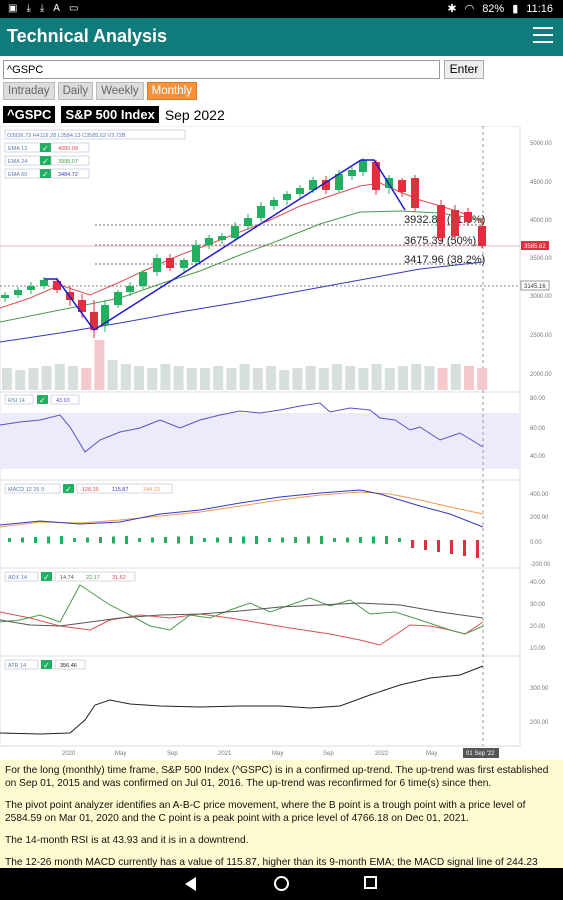 The image size is (563, 900). Describe the element at coordinates (538, 399) in the screenshot. I see `rsi-axis-label-80: 80.00` at that location.